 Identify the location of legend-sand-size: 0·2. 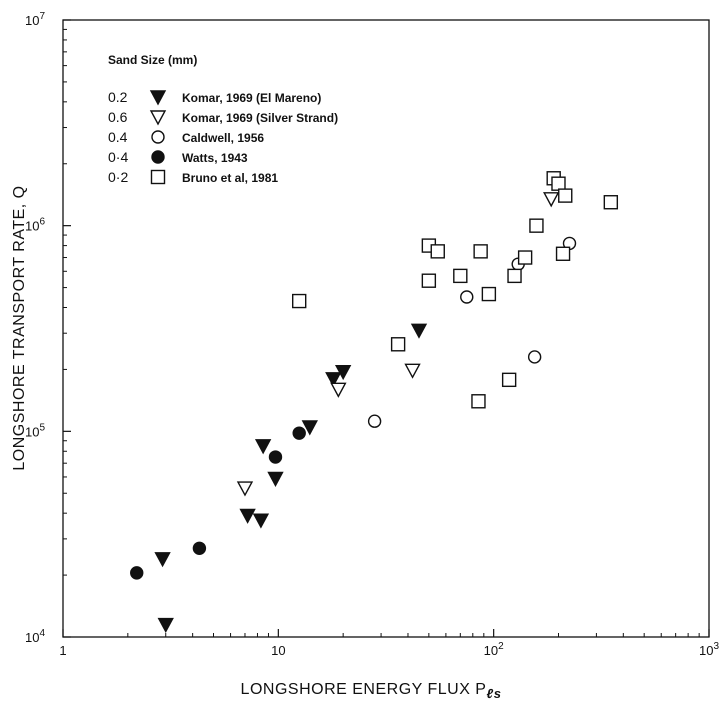
(118, 177).